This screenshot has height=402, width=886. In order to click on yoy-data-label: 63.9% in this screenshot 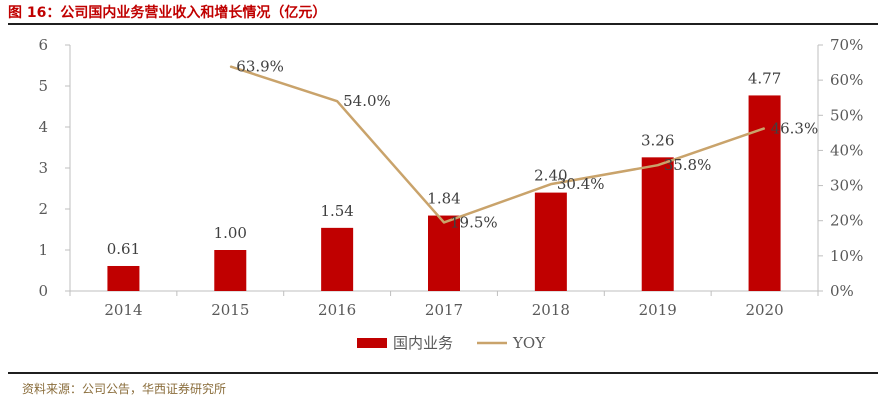, I will do `click(260, 66)`.